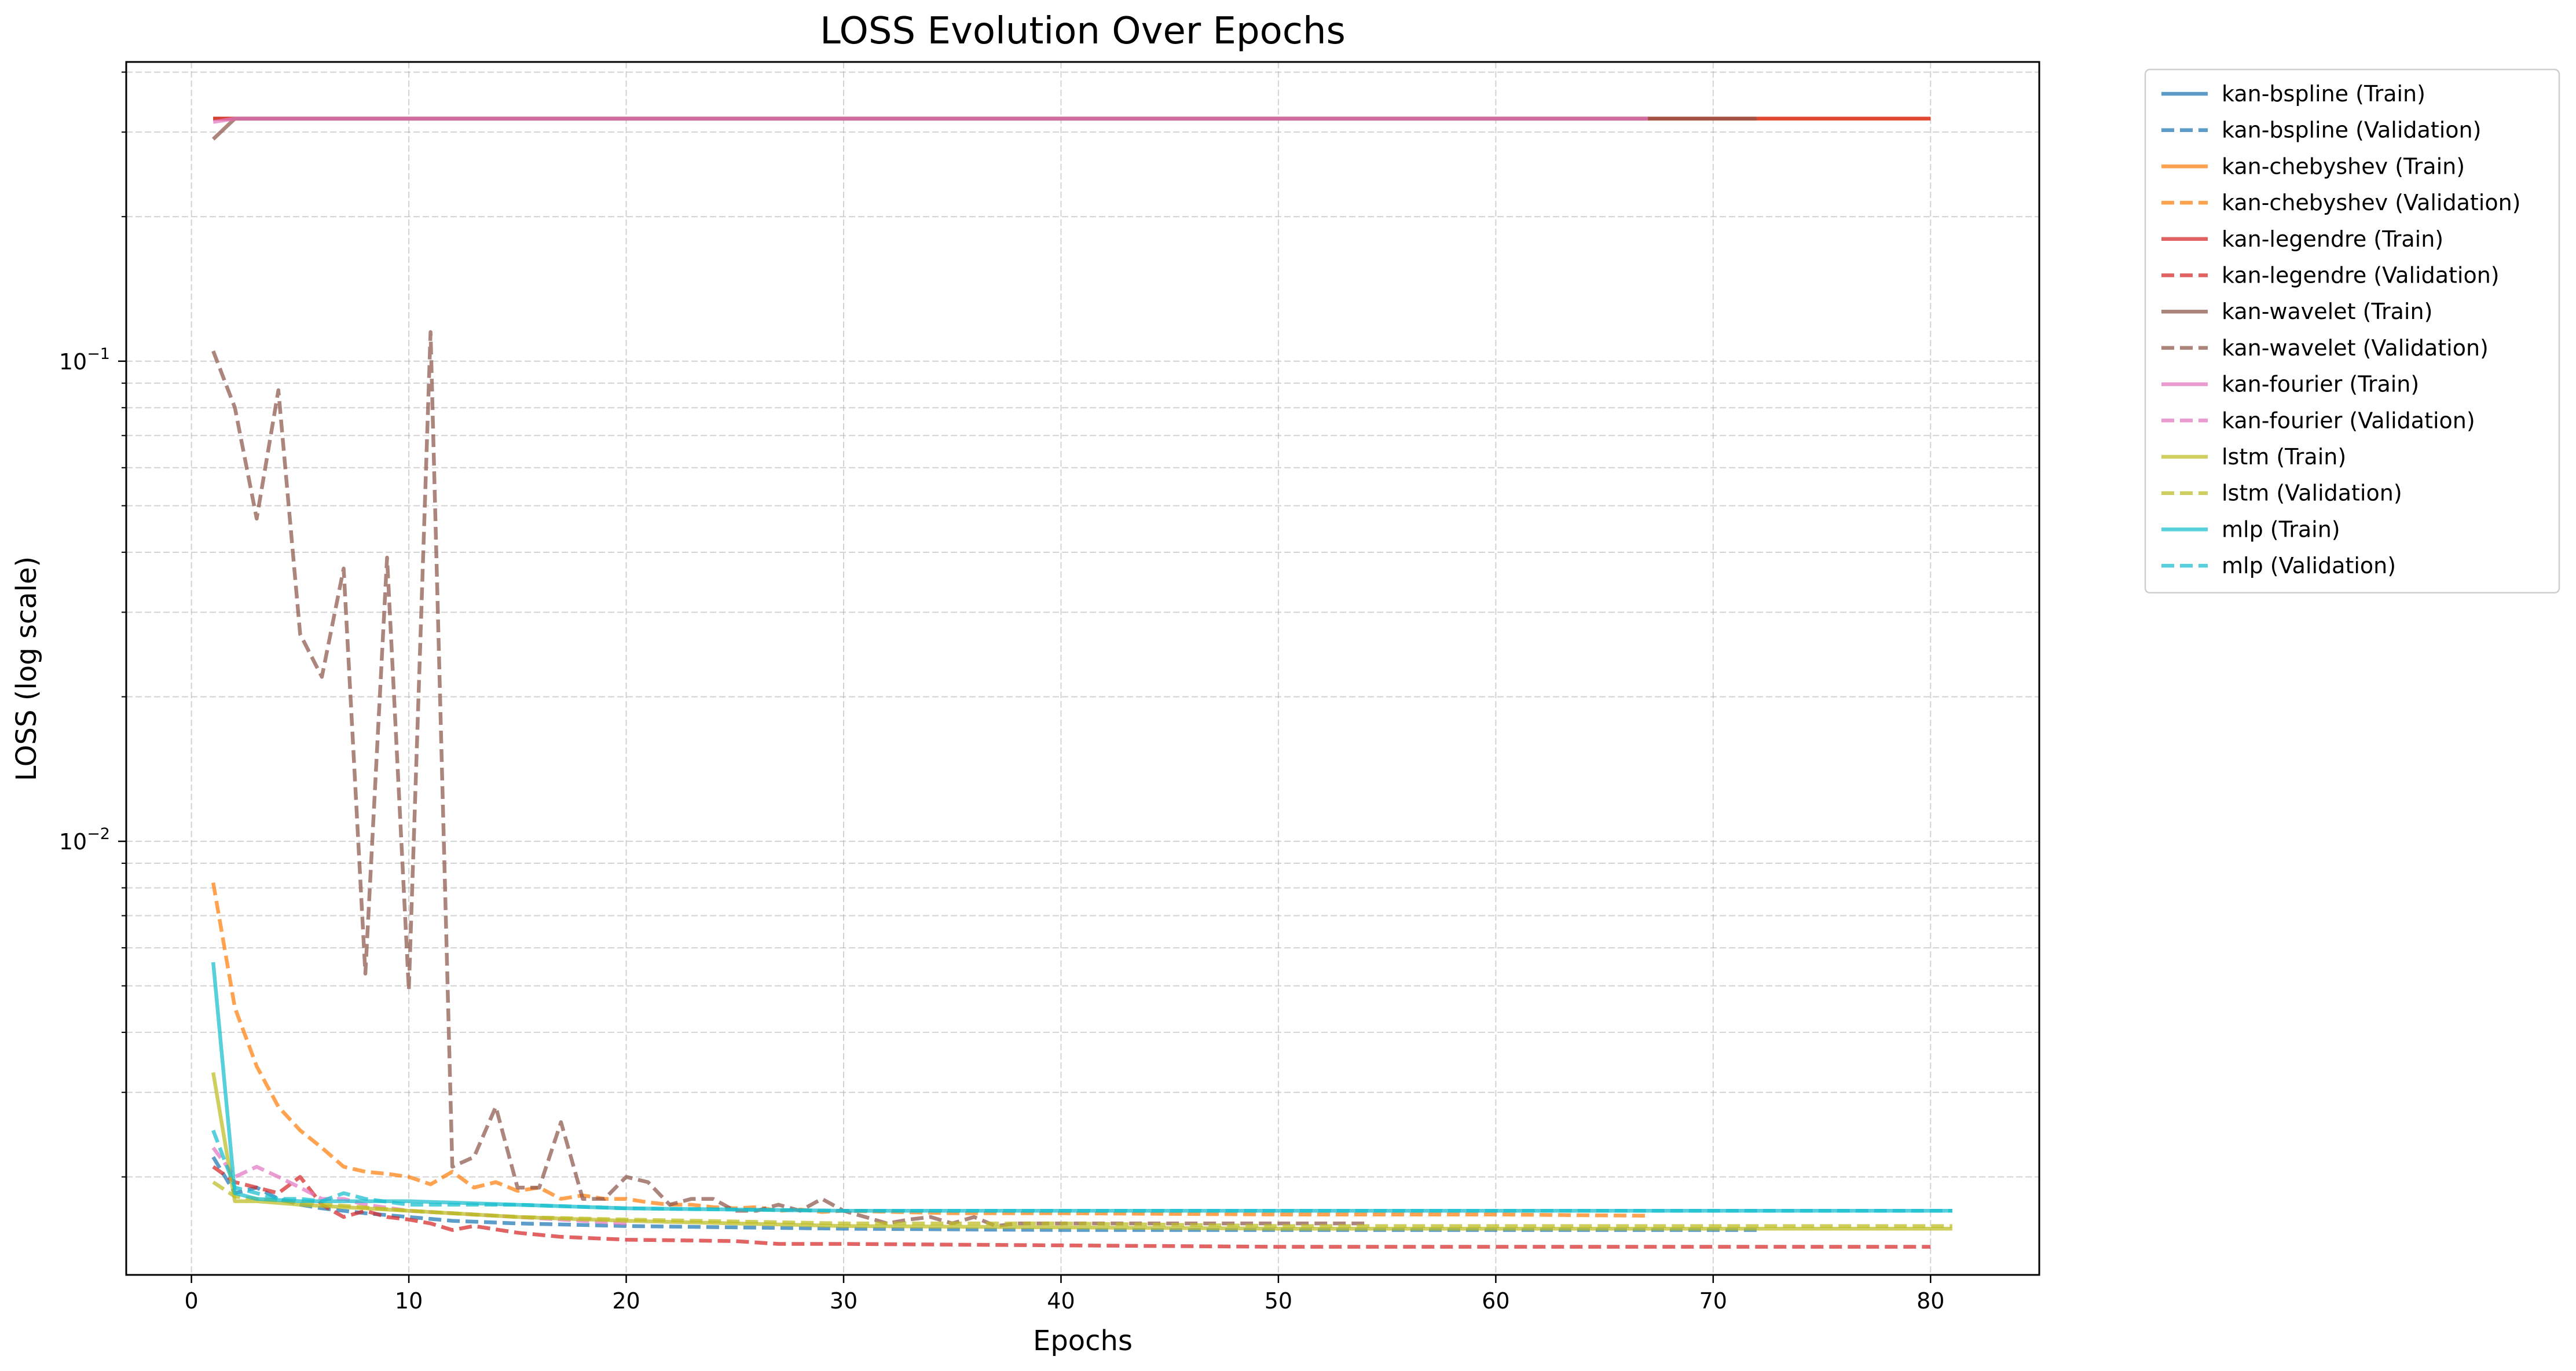 The height and width of the screenshot is (1371, 2576). Describe the element at coordinates (409, 1301) in the screenshot. I see `x-tick-label: 10` at that location.